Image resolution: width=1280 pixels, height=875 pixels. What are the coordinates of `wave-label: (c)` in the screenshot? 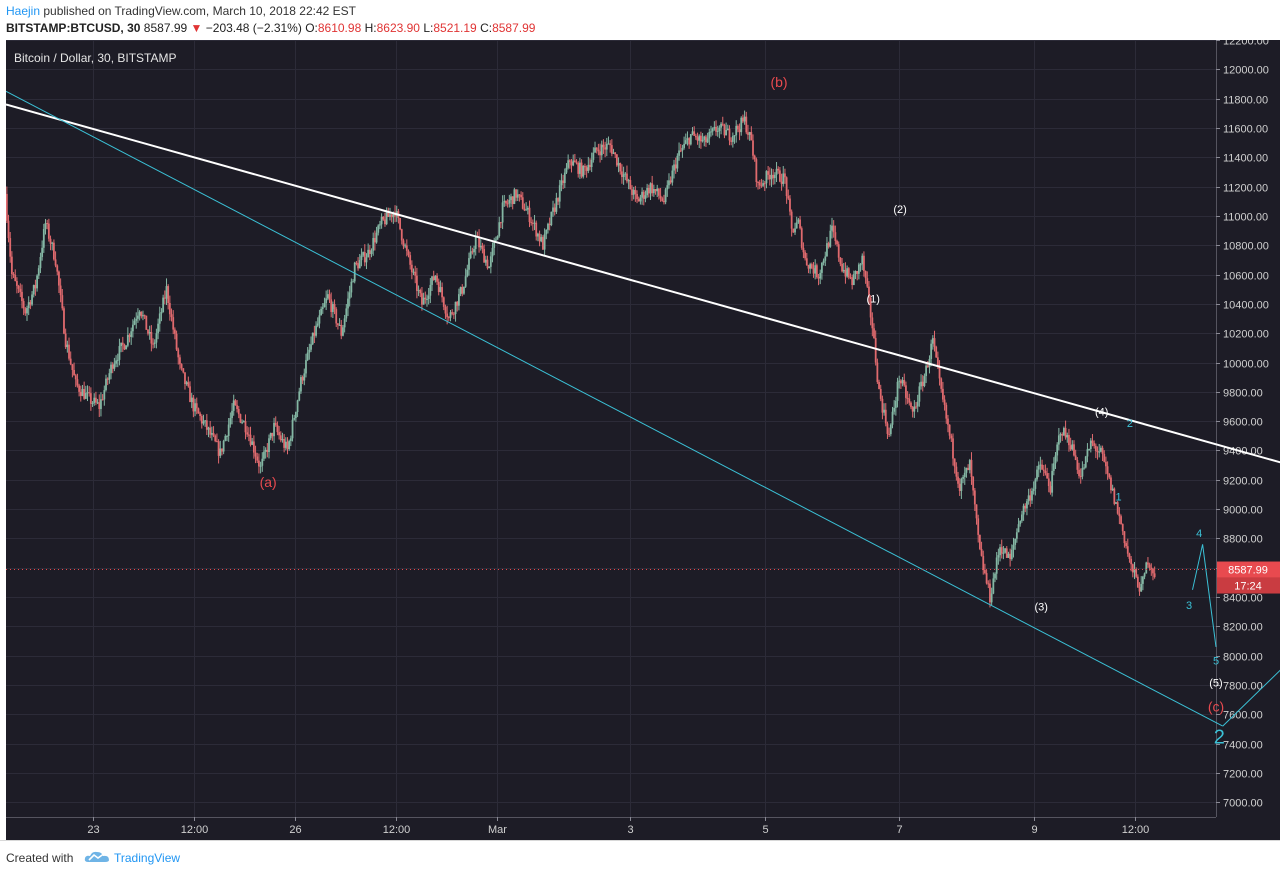 It's located at (1216, 706).